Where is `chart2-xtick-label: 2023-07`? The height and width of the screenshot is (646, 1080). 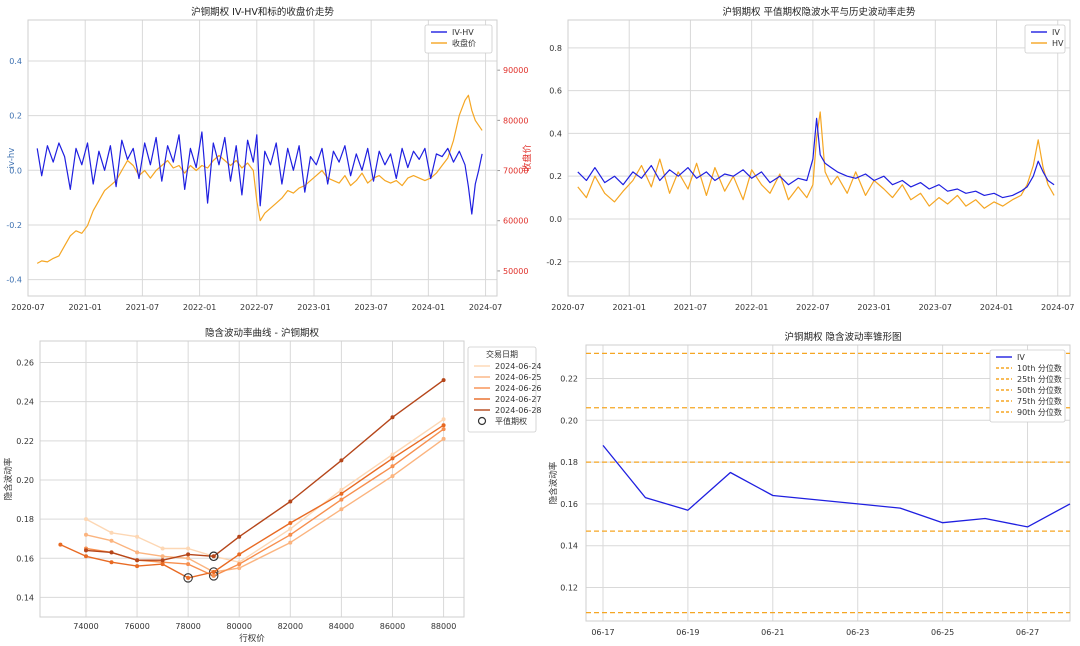
chart2-xtick-label: 2023-07 is located at coordinates (935, 307).